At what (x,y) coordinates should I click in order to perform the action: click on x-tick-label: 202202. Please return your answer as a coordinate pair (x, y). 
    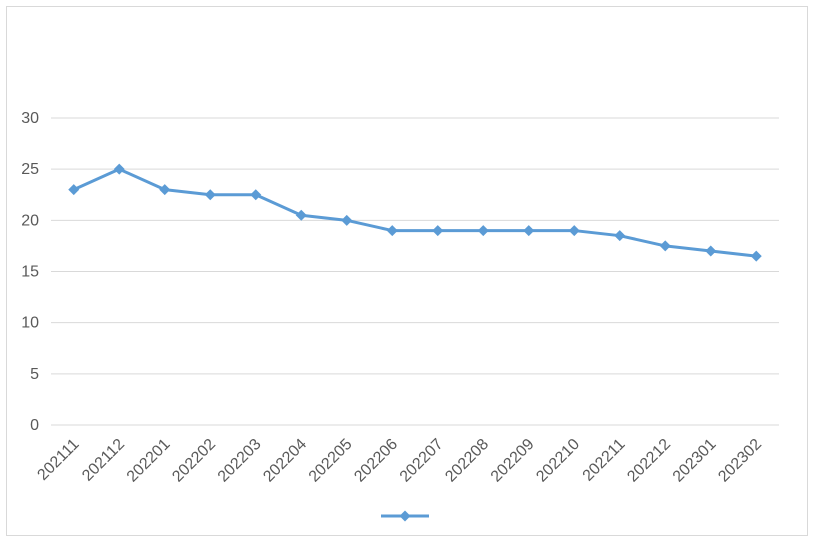
    Looking at the image, I should click on (194, 461).